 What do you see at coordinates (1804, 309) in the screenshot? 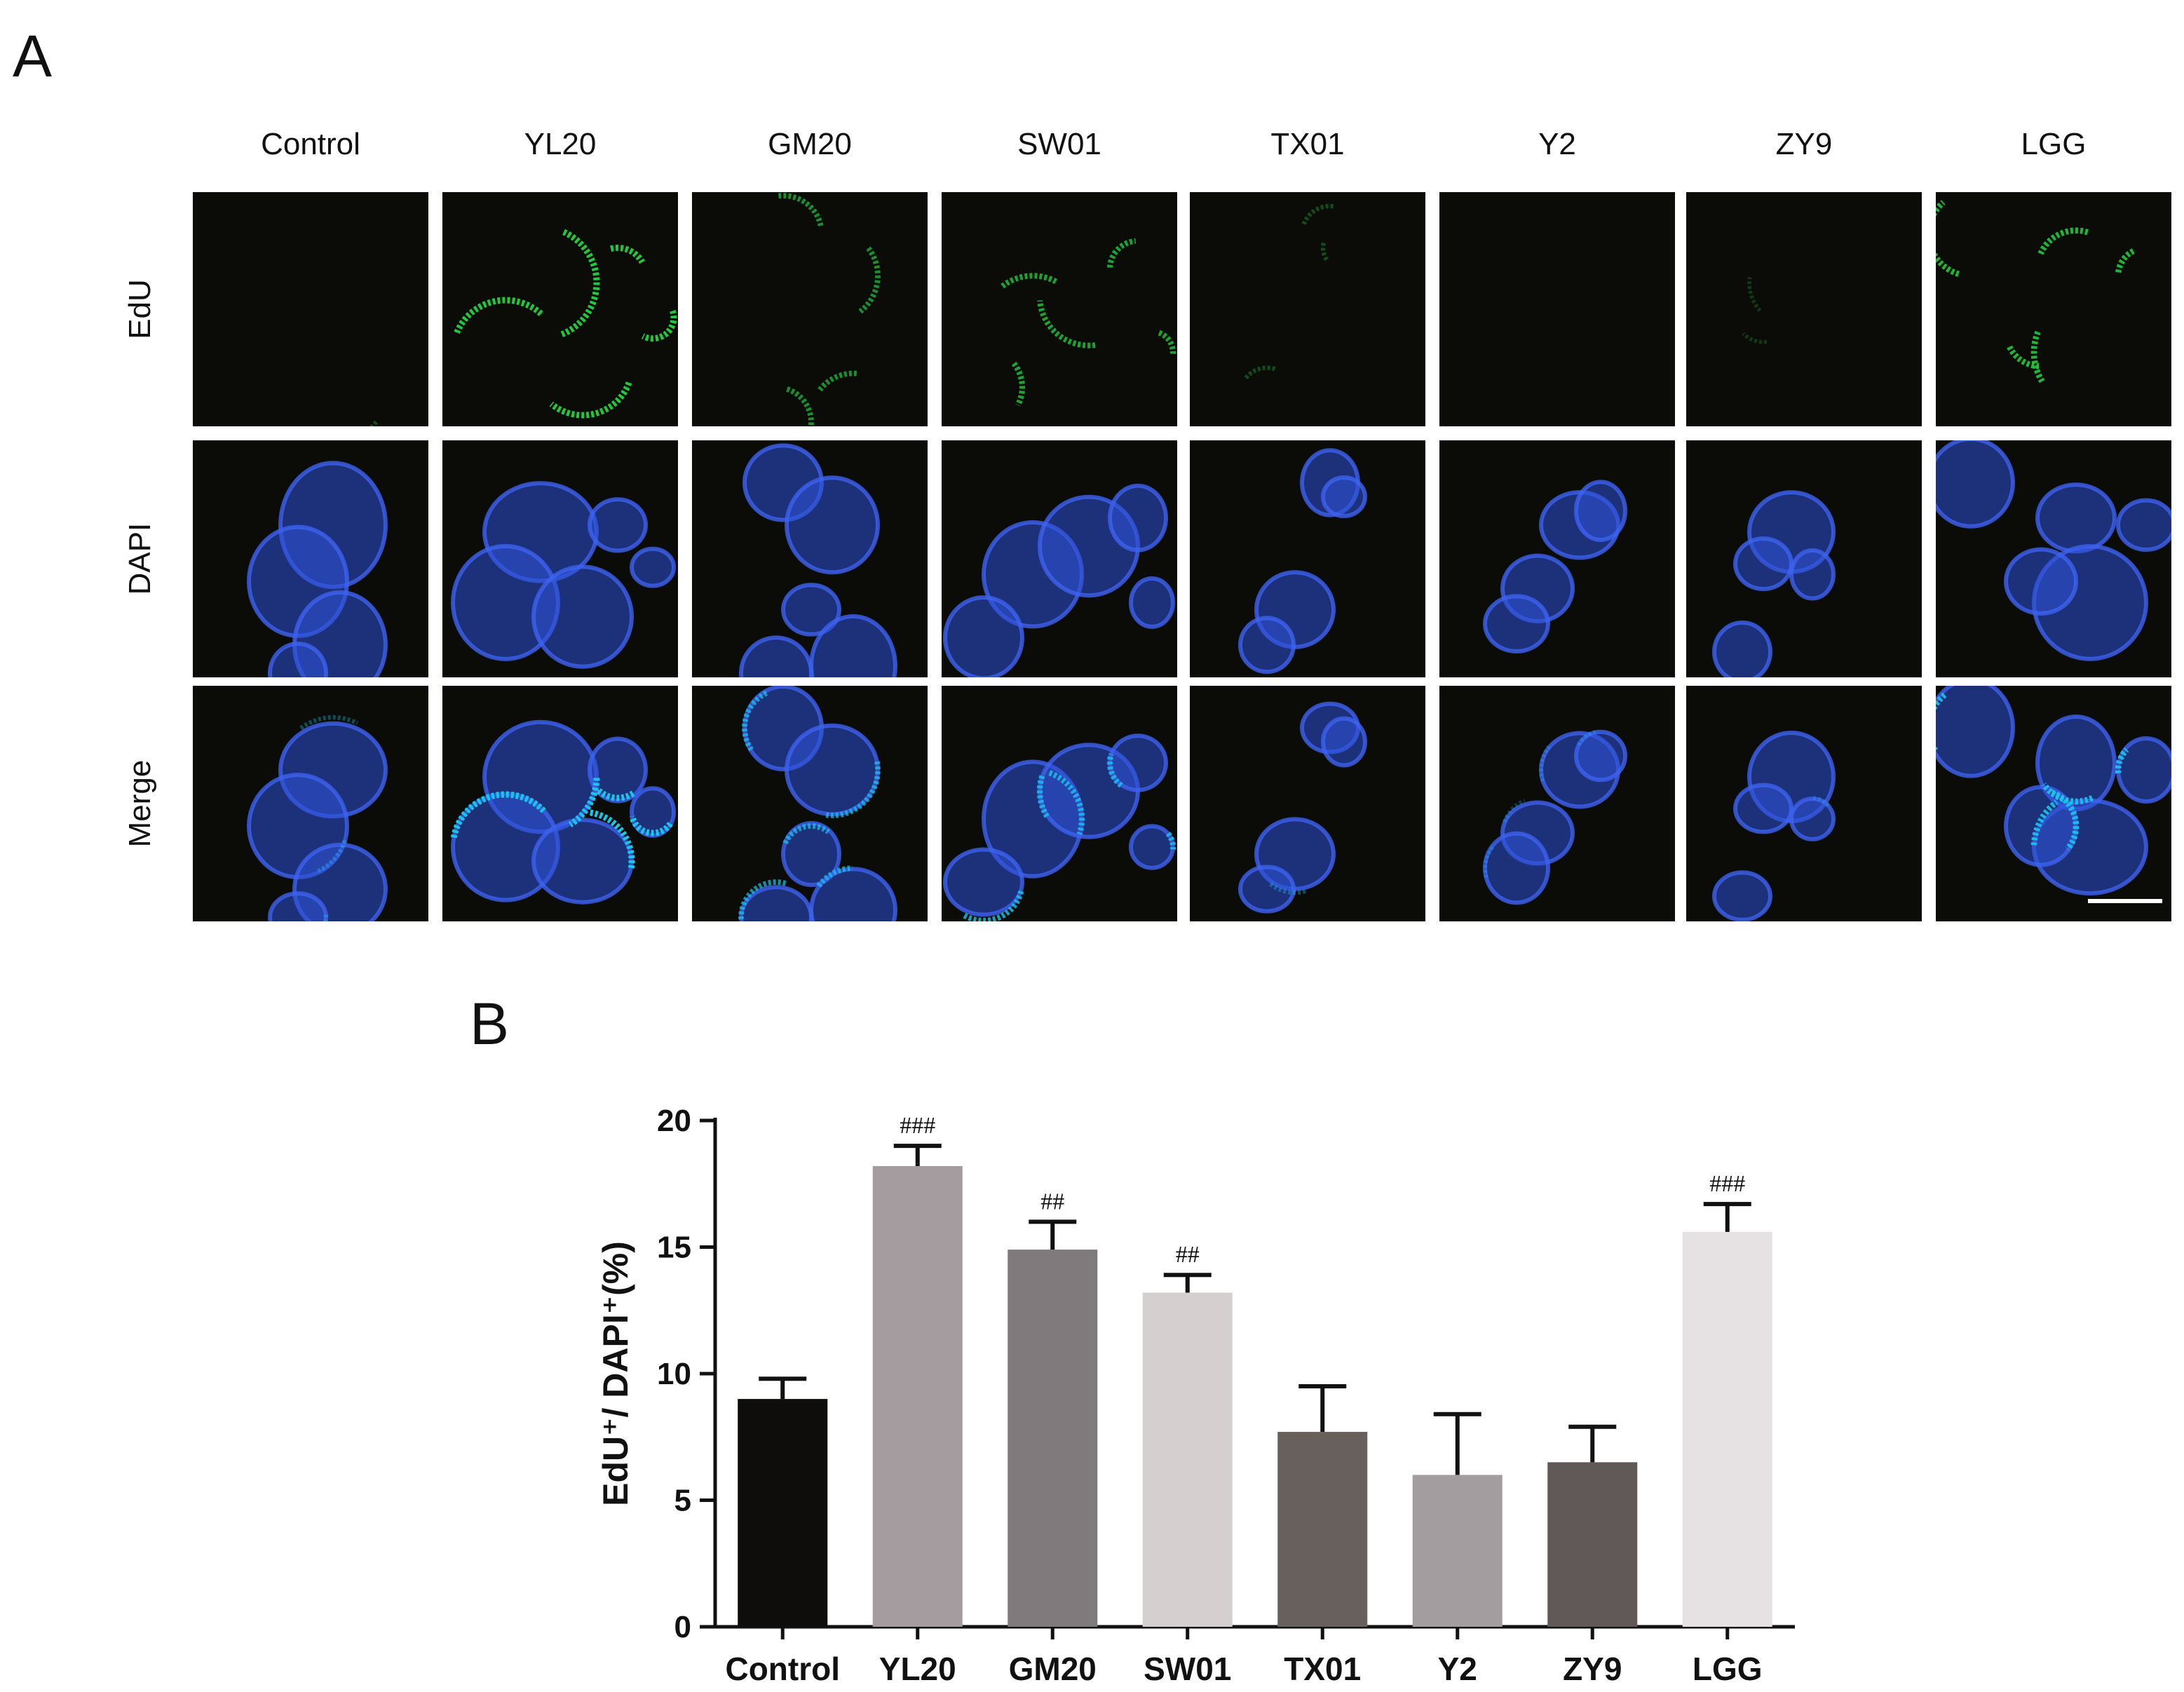
I see `image-tile-edu-zy9` at bounding box center [1804, 309].